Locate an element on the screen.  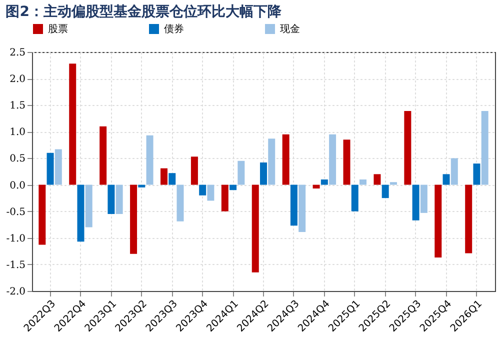
y-tick-label: 0.0 is located at coordinates (18, 186).